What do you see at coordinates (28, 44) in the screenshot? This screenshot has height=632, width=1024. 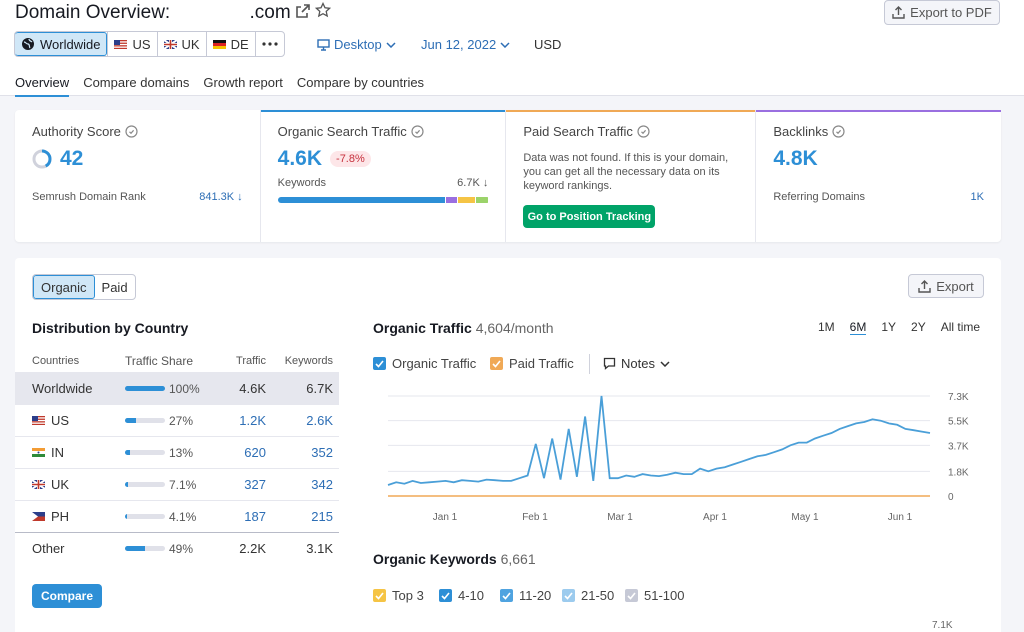 I see `globe-icon` at bounding box center [28, 44].